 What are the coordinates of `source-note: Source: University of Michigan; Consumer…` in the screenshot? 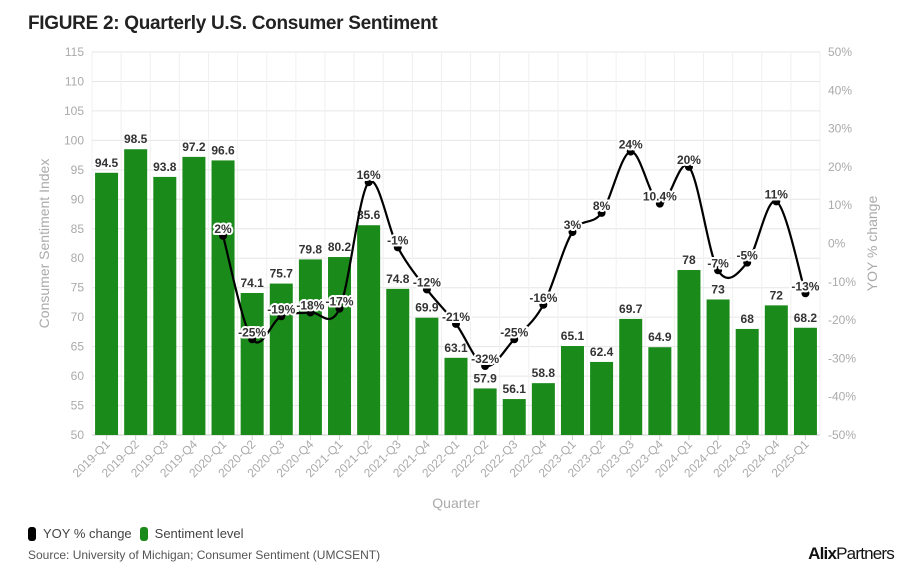 It's located at (204, 555).